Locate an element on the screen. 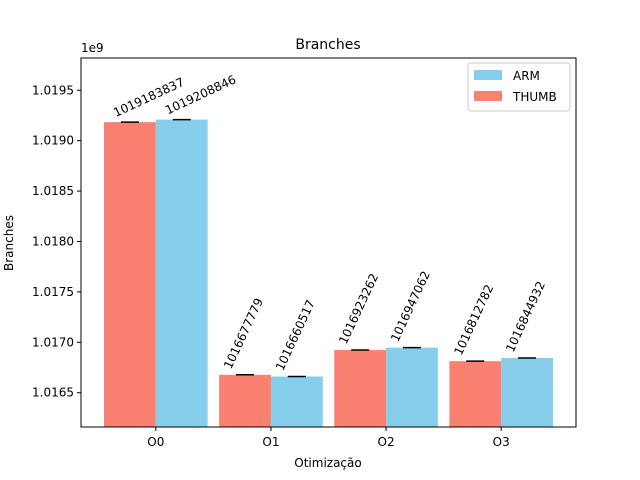  bar-thumb-o1 is located at coordinates (245, 400).